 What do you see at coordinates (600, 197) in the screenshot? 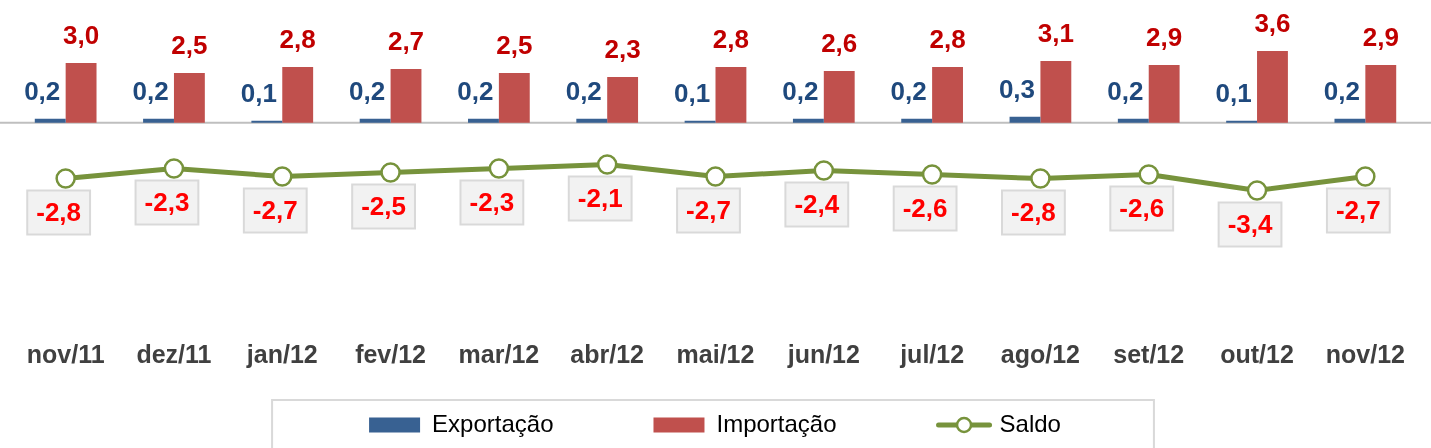
I see `data-label: -2,1` at bounding box center [600, 197].